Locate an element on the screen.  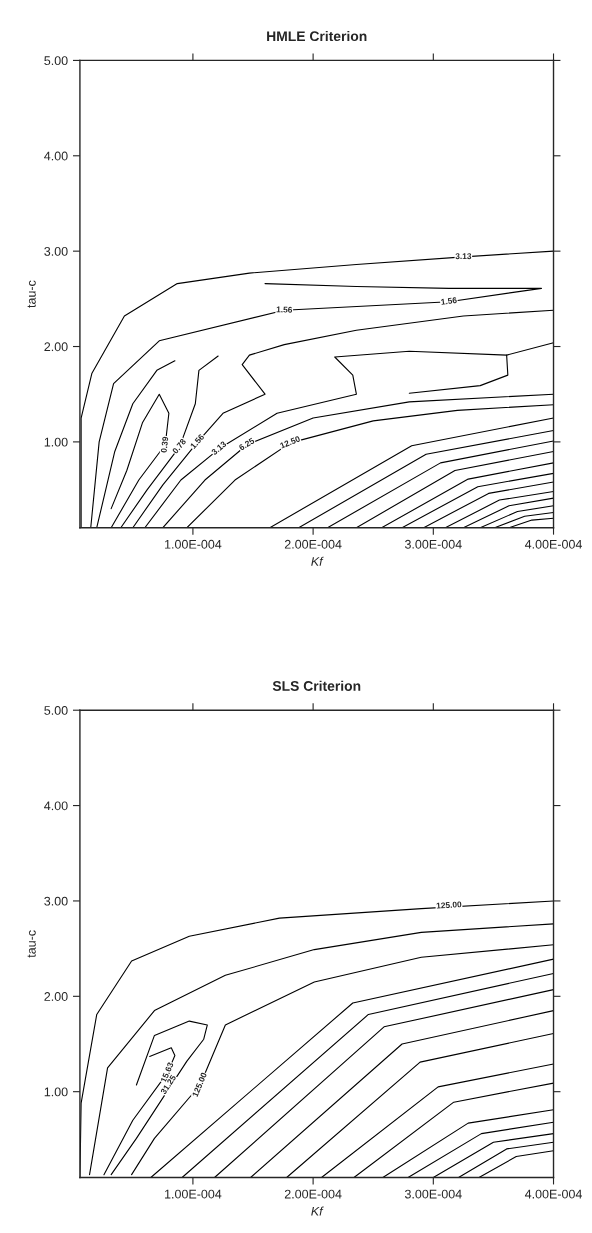
annotation: 125.00 is located at coordinates (449, 905).